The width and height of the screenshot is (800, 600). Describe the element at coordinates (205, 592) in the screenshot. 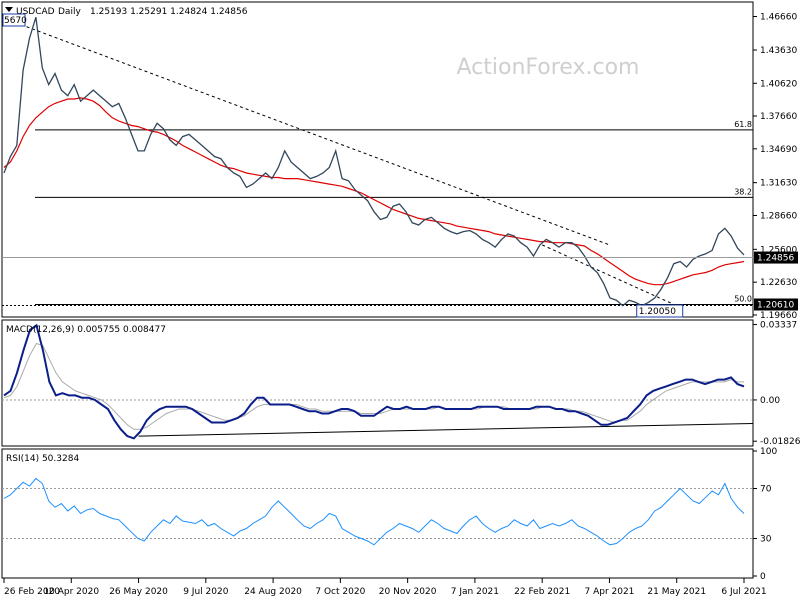

I see `time-tick-label: 9 Jul 2020` at that location.